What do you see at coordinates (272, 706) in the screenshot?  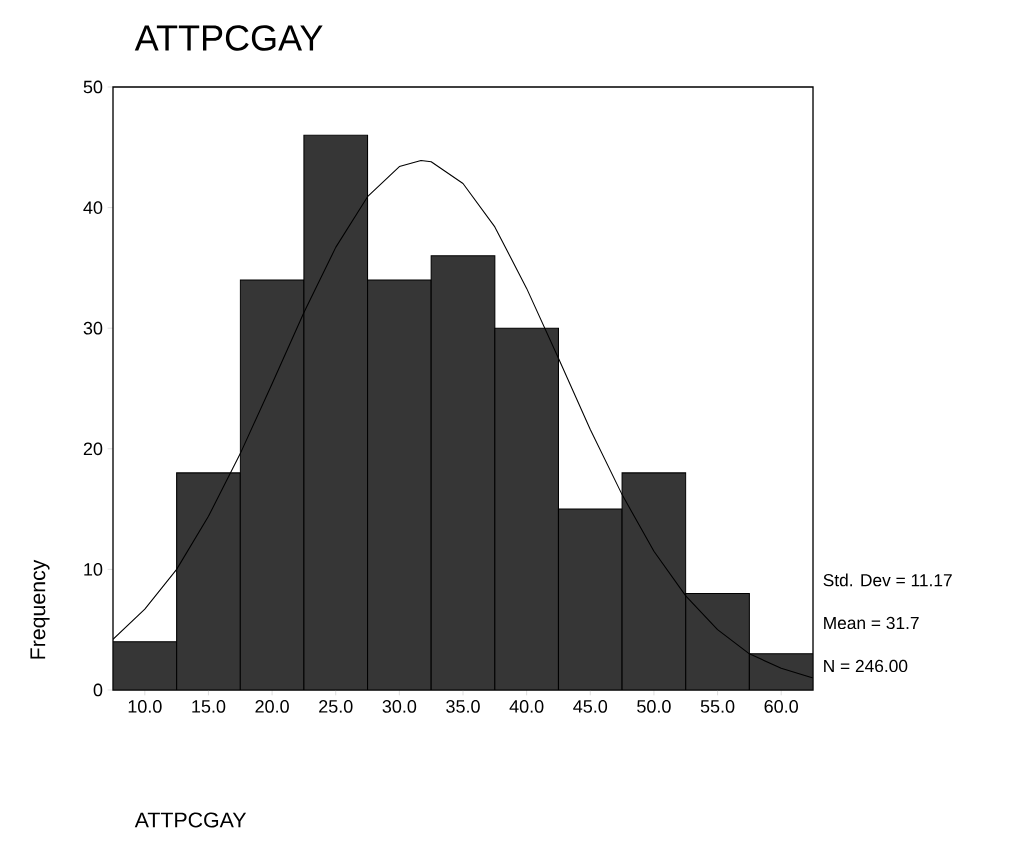 I see `x-tick-label: 20.0` at bounding box center [272, 706].